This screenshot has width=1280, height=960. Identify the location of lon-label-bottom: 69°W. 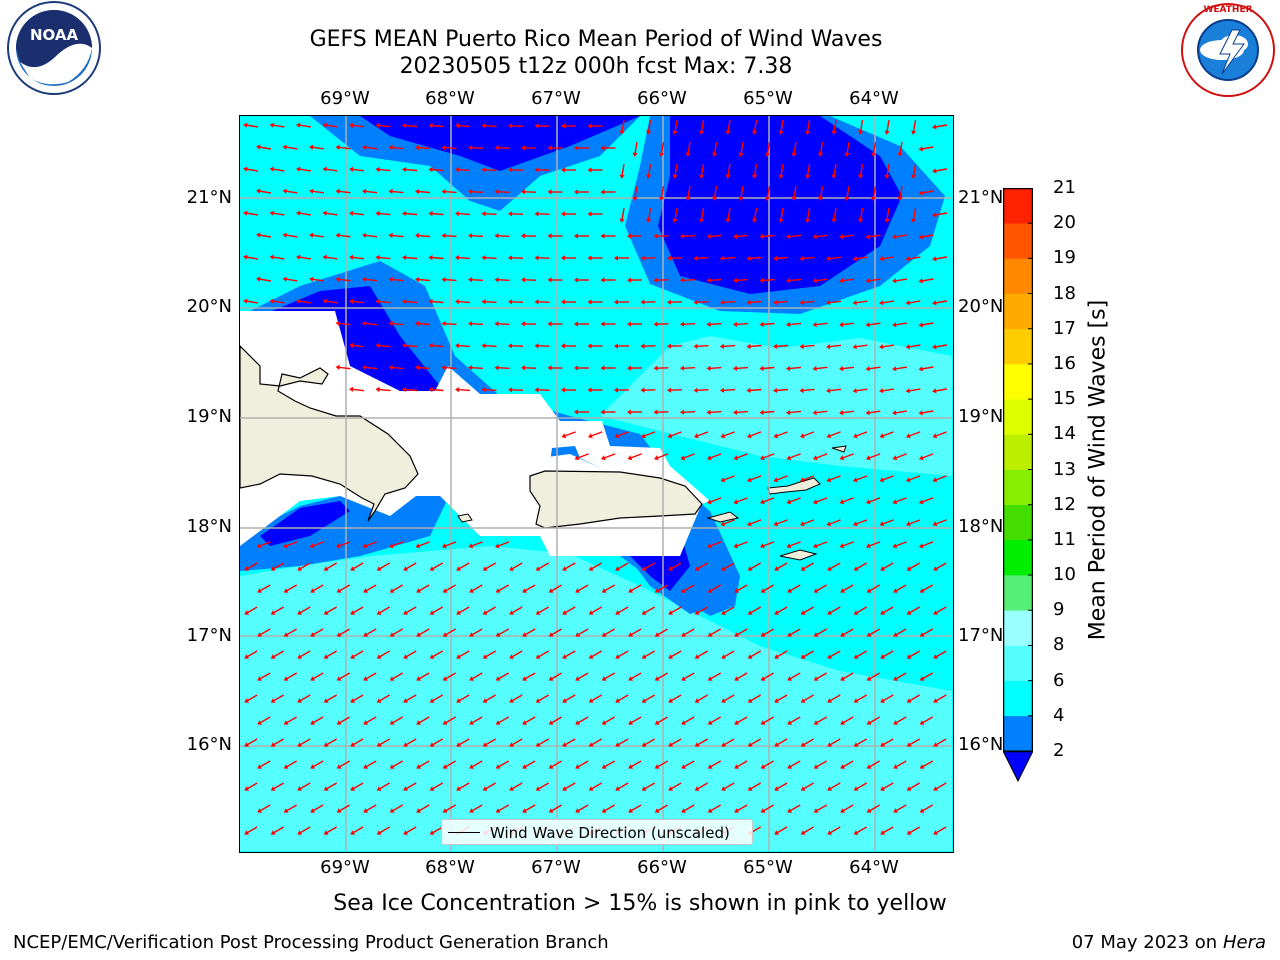
(345, 867).